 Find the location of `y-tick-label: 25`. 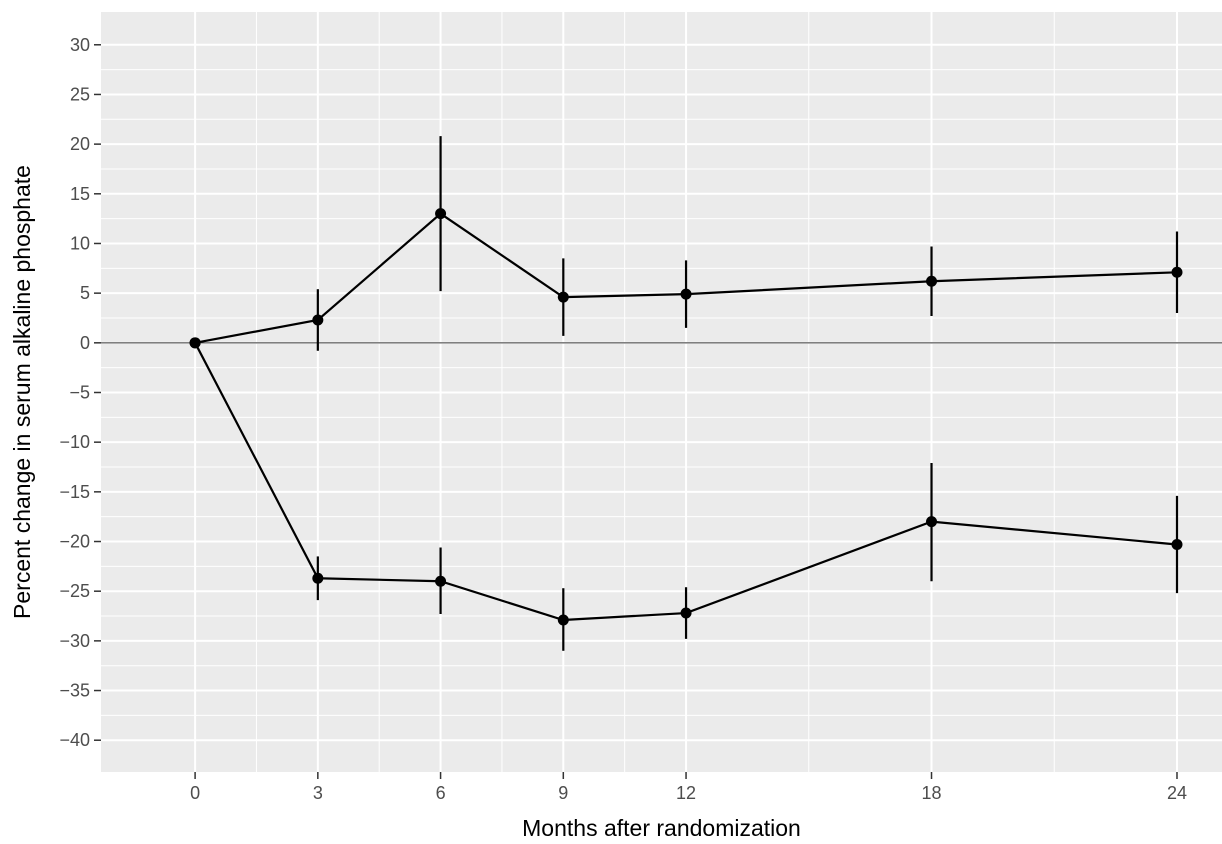

y-tick-label: 25 is located at coordinates (80, 94).